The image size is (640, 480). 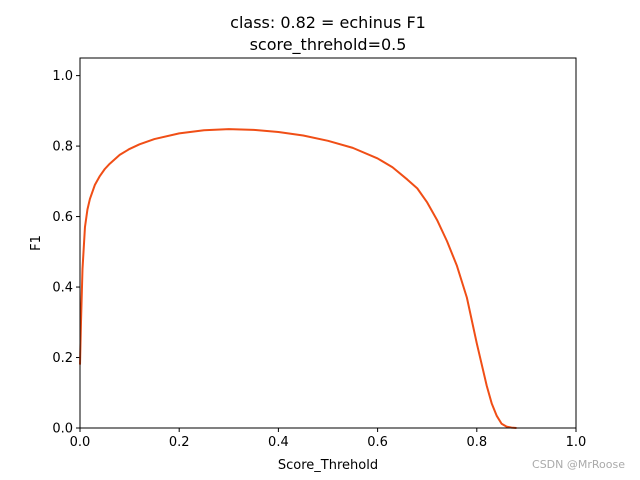 I want to click on y-tick-label: 1.0, so click(x=62, y=76).